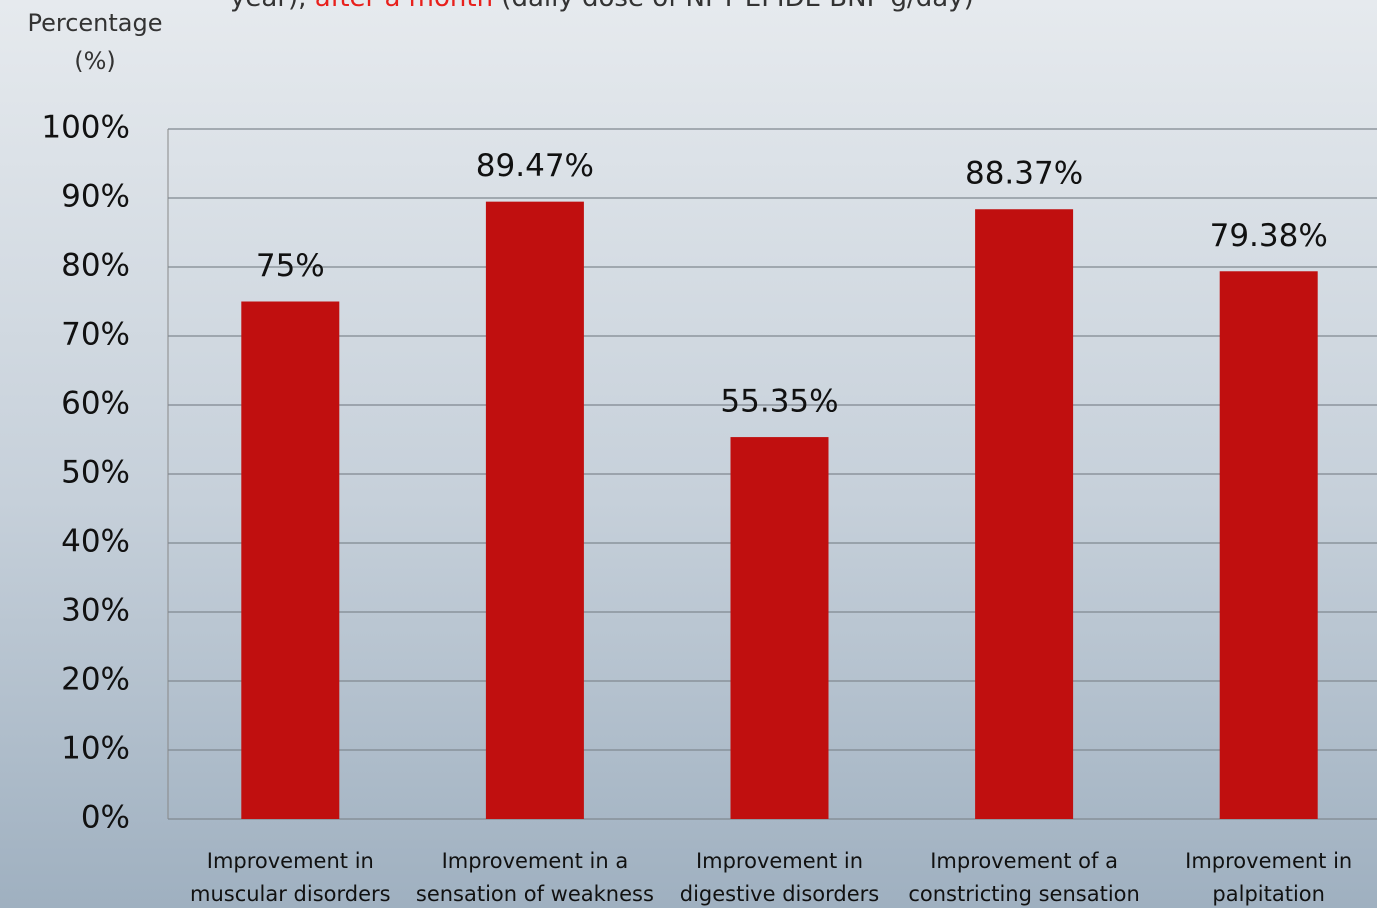  What do you see at coordinates (95, 335) in the screenshot?
I see `y-tick-label: 70%` at bounding box center [95, 335].